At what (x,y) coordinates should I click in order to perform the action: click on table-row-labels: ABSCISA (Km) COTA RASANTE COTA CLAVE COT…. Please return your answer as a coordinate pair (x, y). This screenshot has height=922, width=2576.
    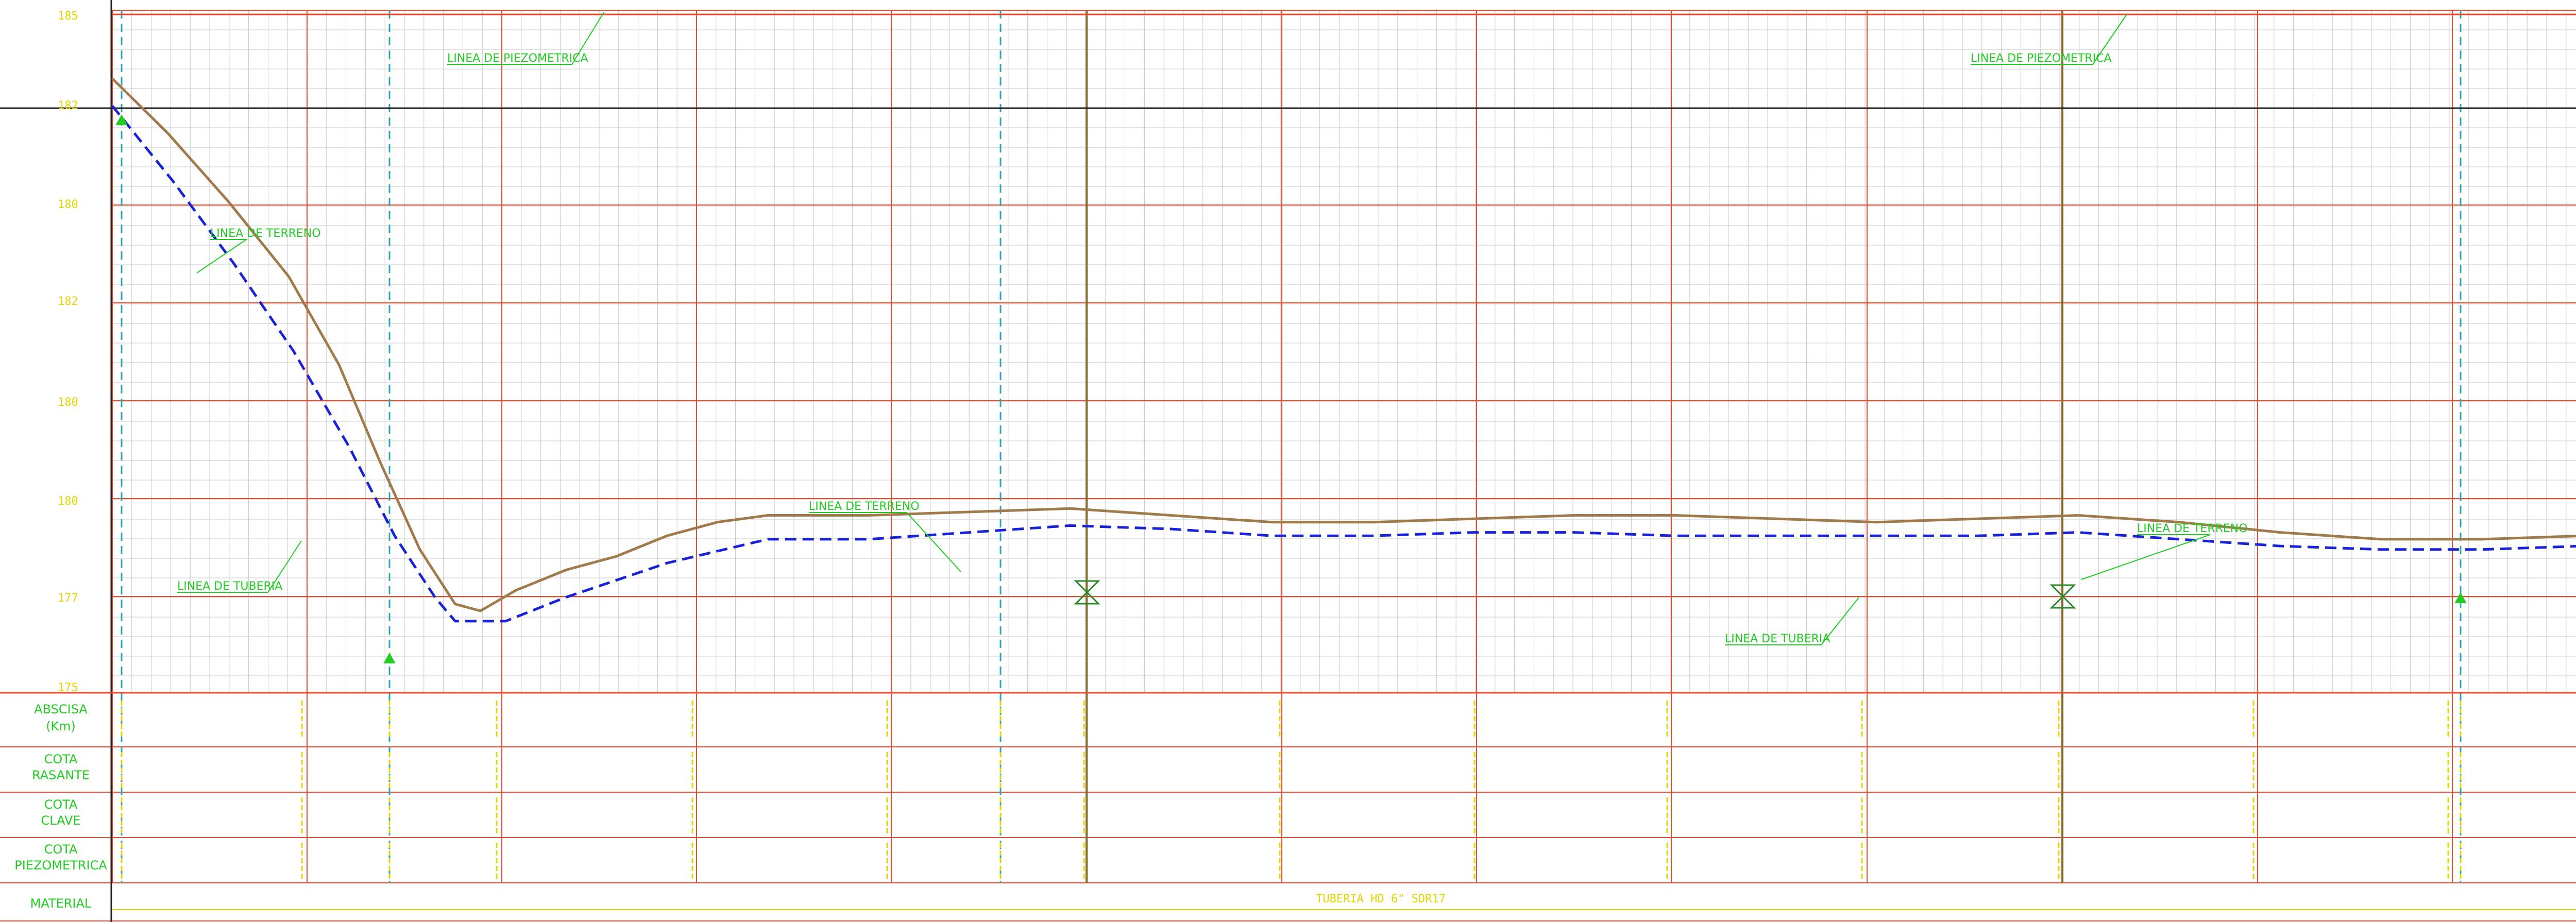
    Looking at the image, I should click on (60, 806).